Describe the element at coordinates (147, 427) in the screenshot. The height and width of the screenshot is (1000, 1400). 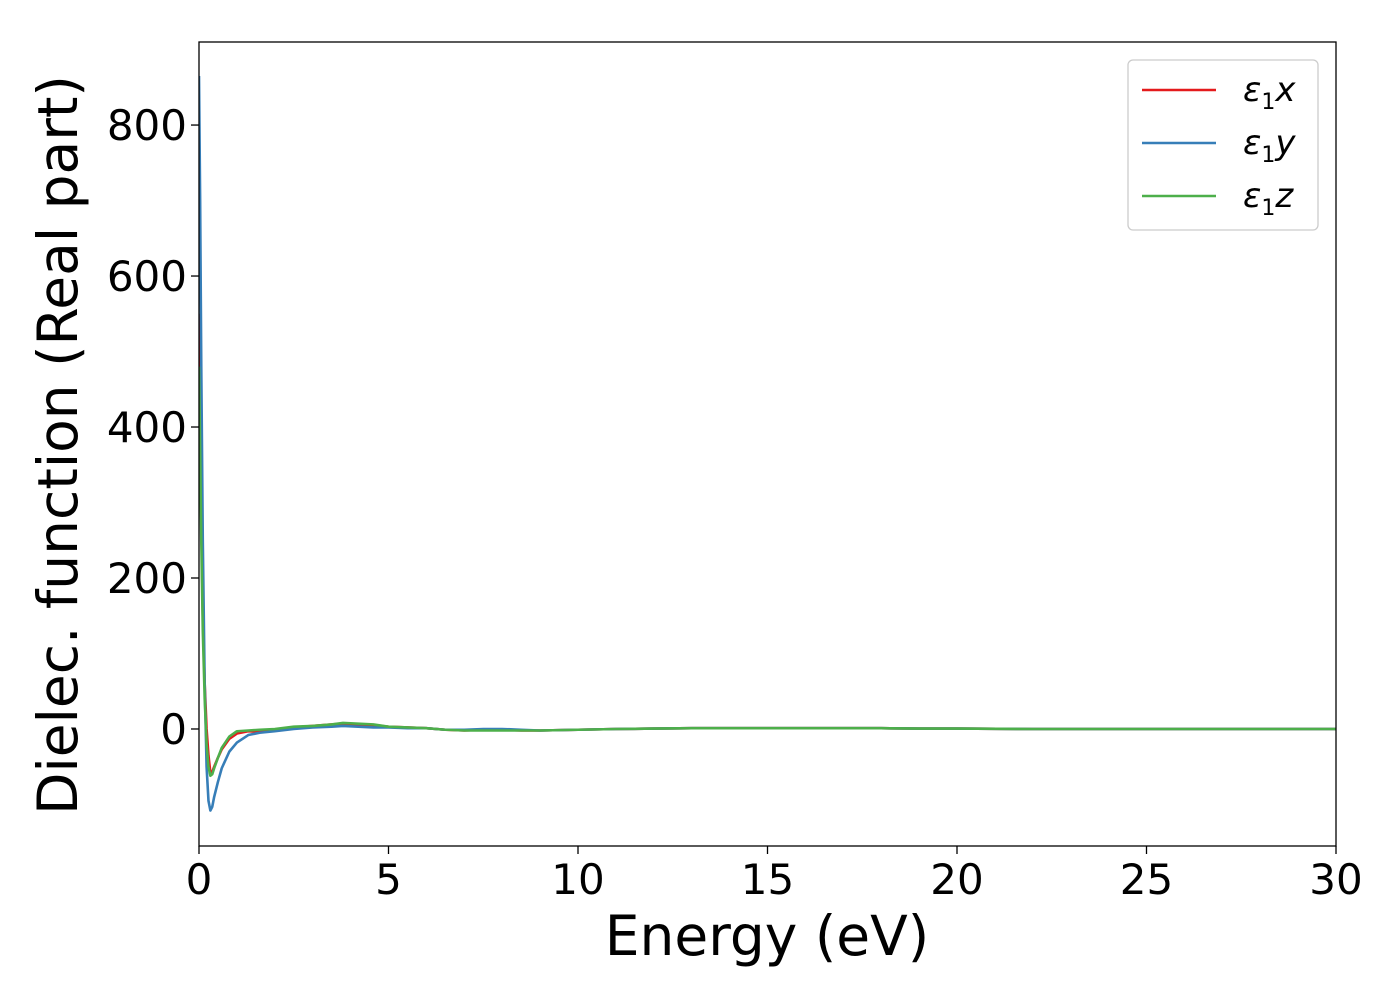
I see `y-tick-label: 400` at that location.